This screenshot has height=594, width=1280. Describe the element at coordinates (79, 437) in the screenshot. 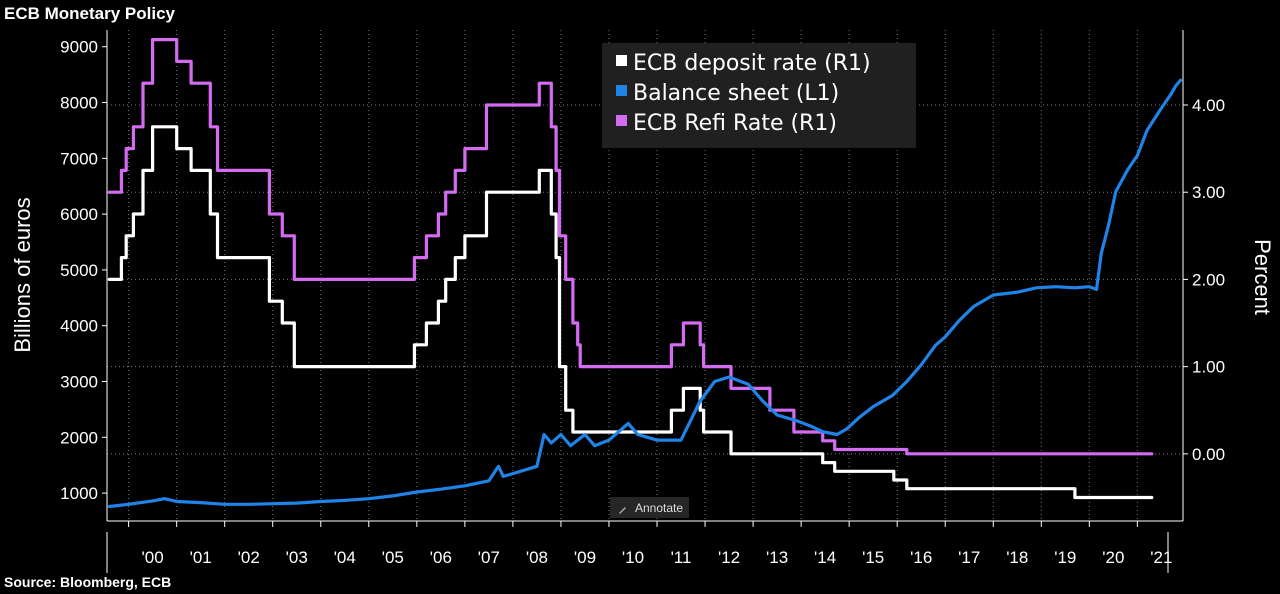

I see `y-left-tick-label: 2000` at that location.